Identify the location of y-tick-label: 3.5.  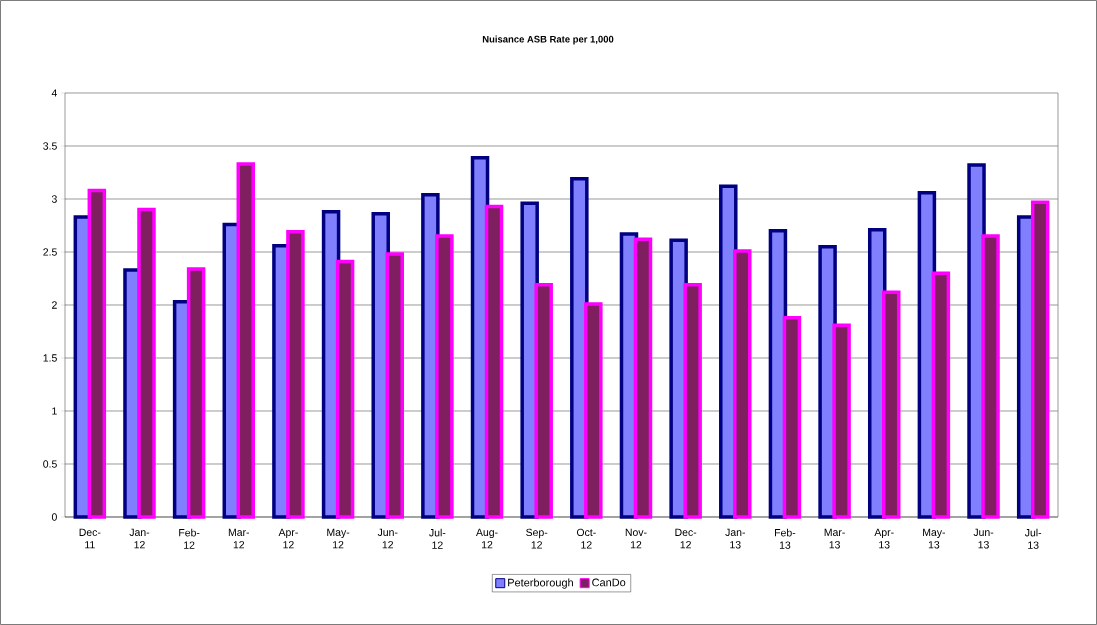
(50, 146).